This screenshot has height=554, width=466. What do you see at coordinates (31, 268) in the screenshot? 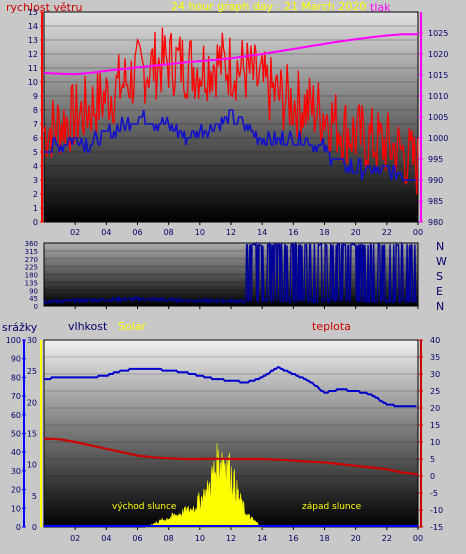
I see `direction-tick-label: 225` at bounding box center [31, 268].